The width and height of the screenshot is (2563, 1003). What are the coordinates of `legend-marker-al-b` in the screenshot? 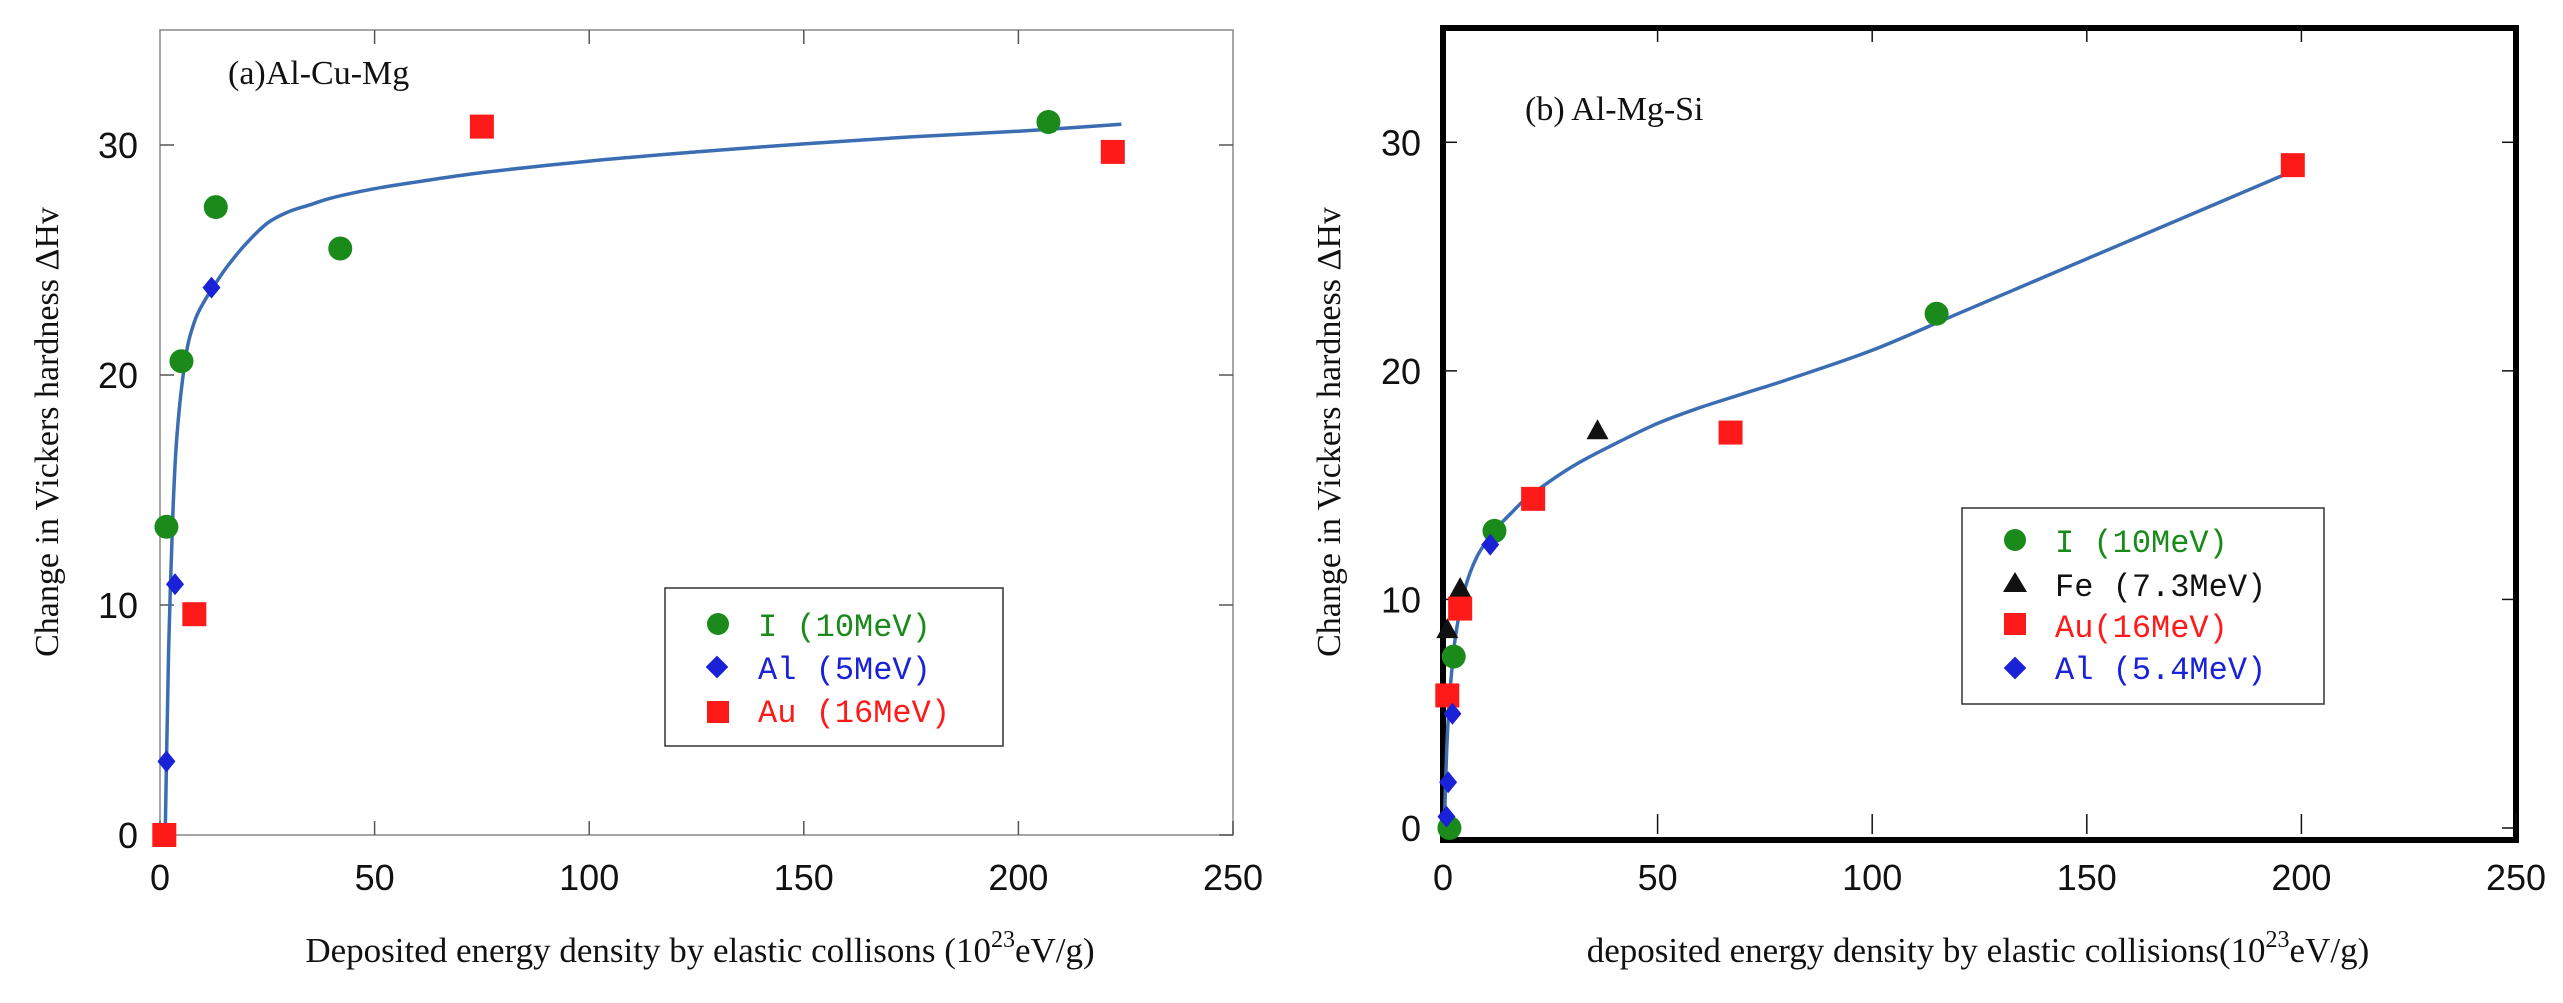 It's located at (2015, 668).